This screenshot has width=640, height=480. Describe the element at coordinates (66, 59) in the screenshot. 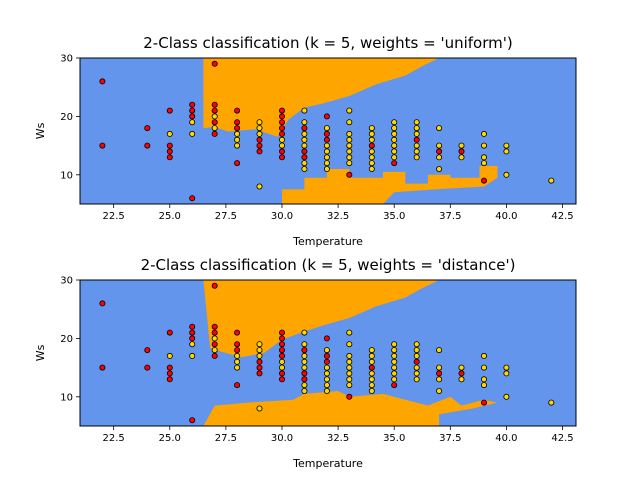

I see `y-tick-label: 30` at that location.